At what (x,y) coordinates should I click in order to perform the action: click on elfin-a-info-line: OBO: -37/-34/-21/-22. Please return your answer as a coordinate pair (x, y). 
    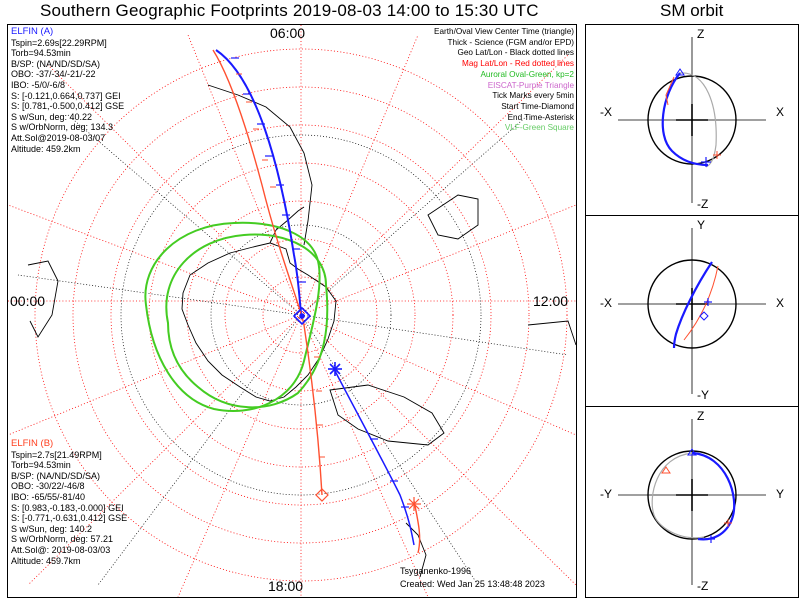
    Looking at the image, I should click on (53, 74).